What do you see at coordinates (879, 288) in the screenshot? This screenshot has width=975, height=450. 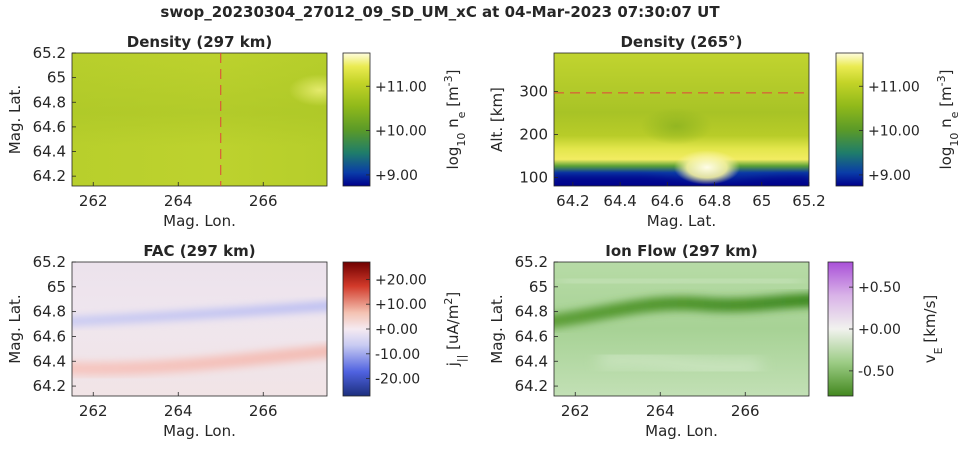 I see `ion-flow-colorbar-tick-label: +0.50` at bounding box center [879, 288].